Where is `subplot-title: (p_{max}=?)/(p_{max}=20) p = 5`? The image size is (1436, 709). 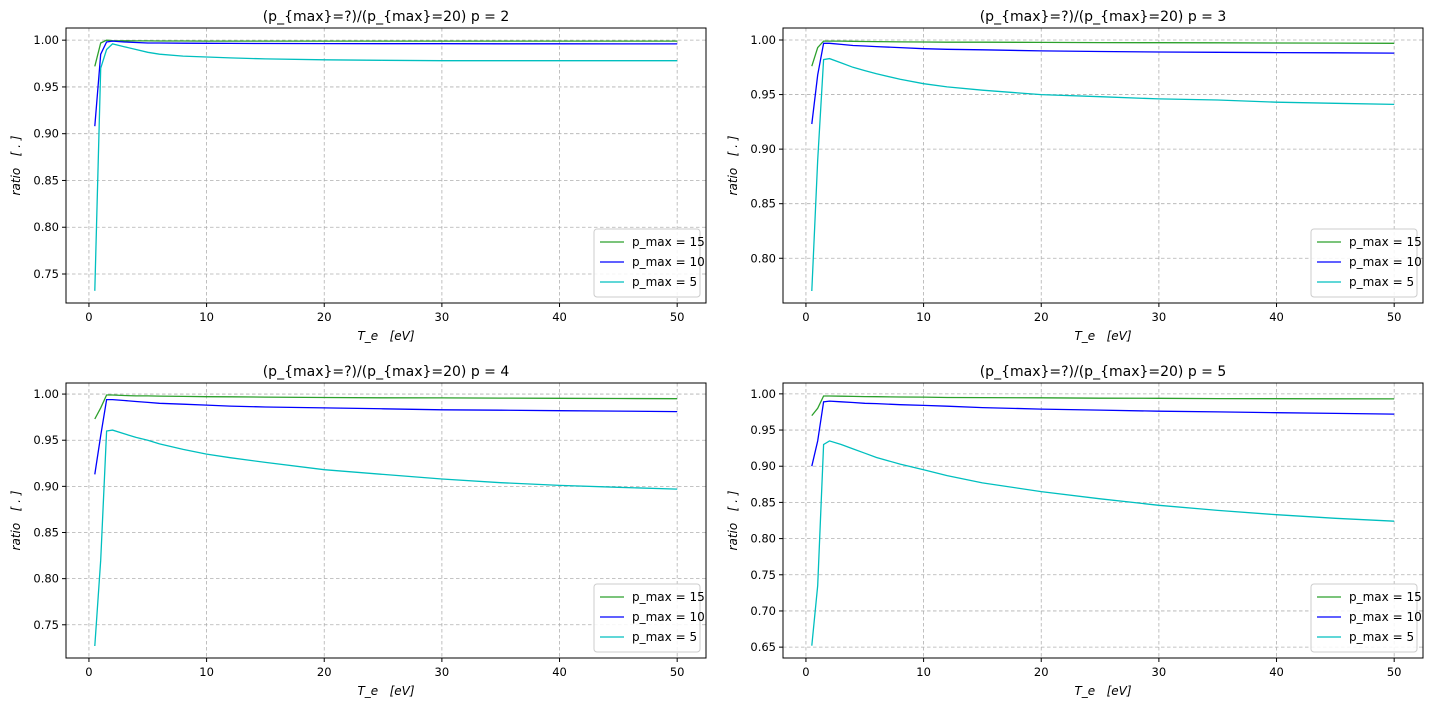
subplot-title: (p_{max}=?)/(p_{max}=20) p = 5 is located at coordinates (1103, 372).